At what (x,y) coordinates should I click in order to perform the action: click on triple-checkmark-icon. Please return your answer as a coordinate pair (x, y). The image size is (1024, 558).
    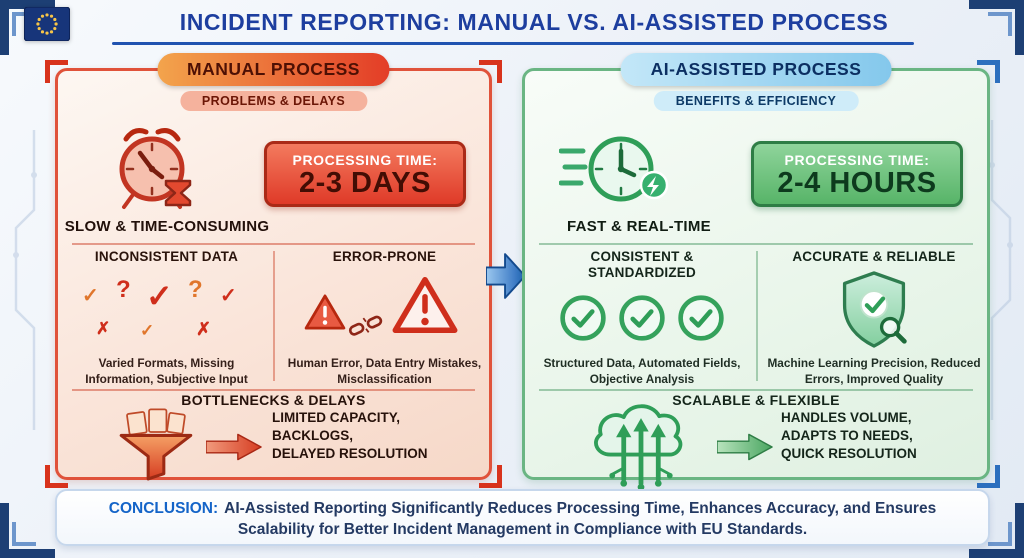
    Looking at the image, I should click on (642, 318).